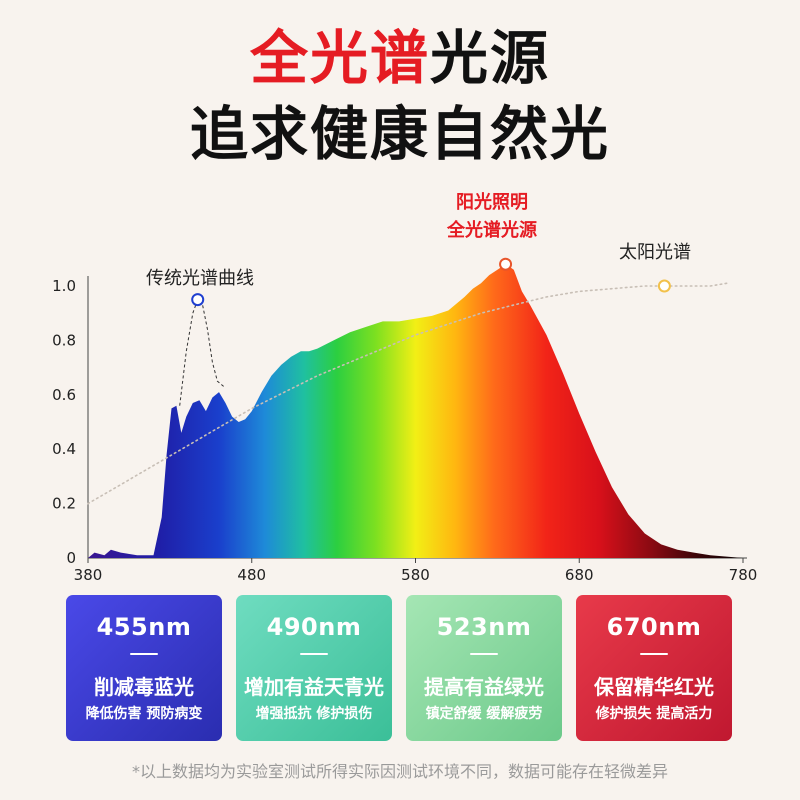 This screenshot has height=800, width=800. What do you see at coordinates (492, 202) in the screenshot?
I see `annotation-label: 阳光照明` at bounding box center [492, 202].